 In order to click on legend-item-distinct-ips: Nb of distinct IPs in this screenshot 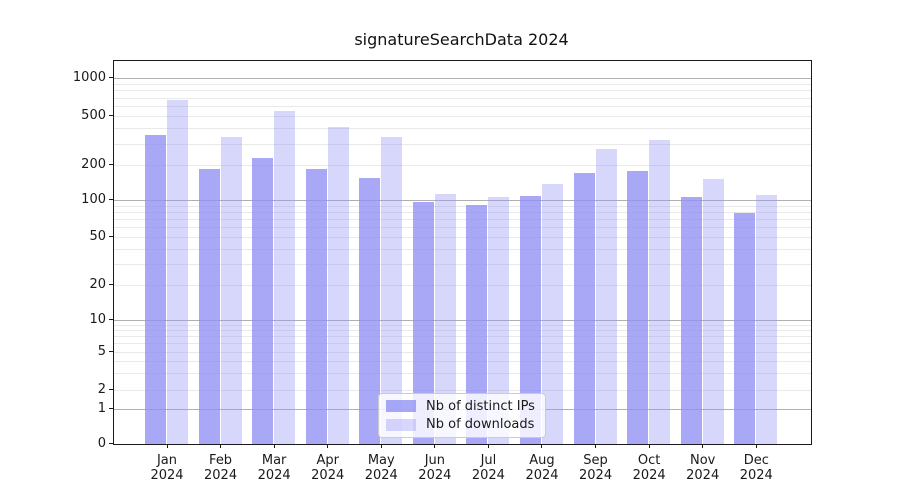, I will do `click(462, 406)`.